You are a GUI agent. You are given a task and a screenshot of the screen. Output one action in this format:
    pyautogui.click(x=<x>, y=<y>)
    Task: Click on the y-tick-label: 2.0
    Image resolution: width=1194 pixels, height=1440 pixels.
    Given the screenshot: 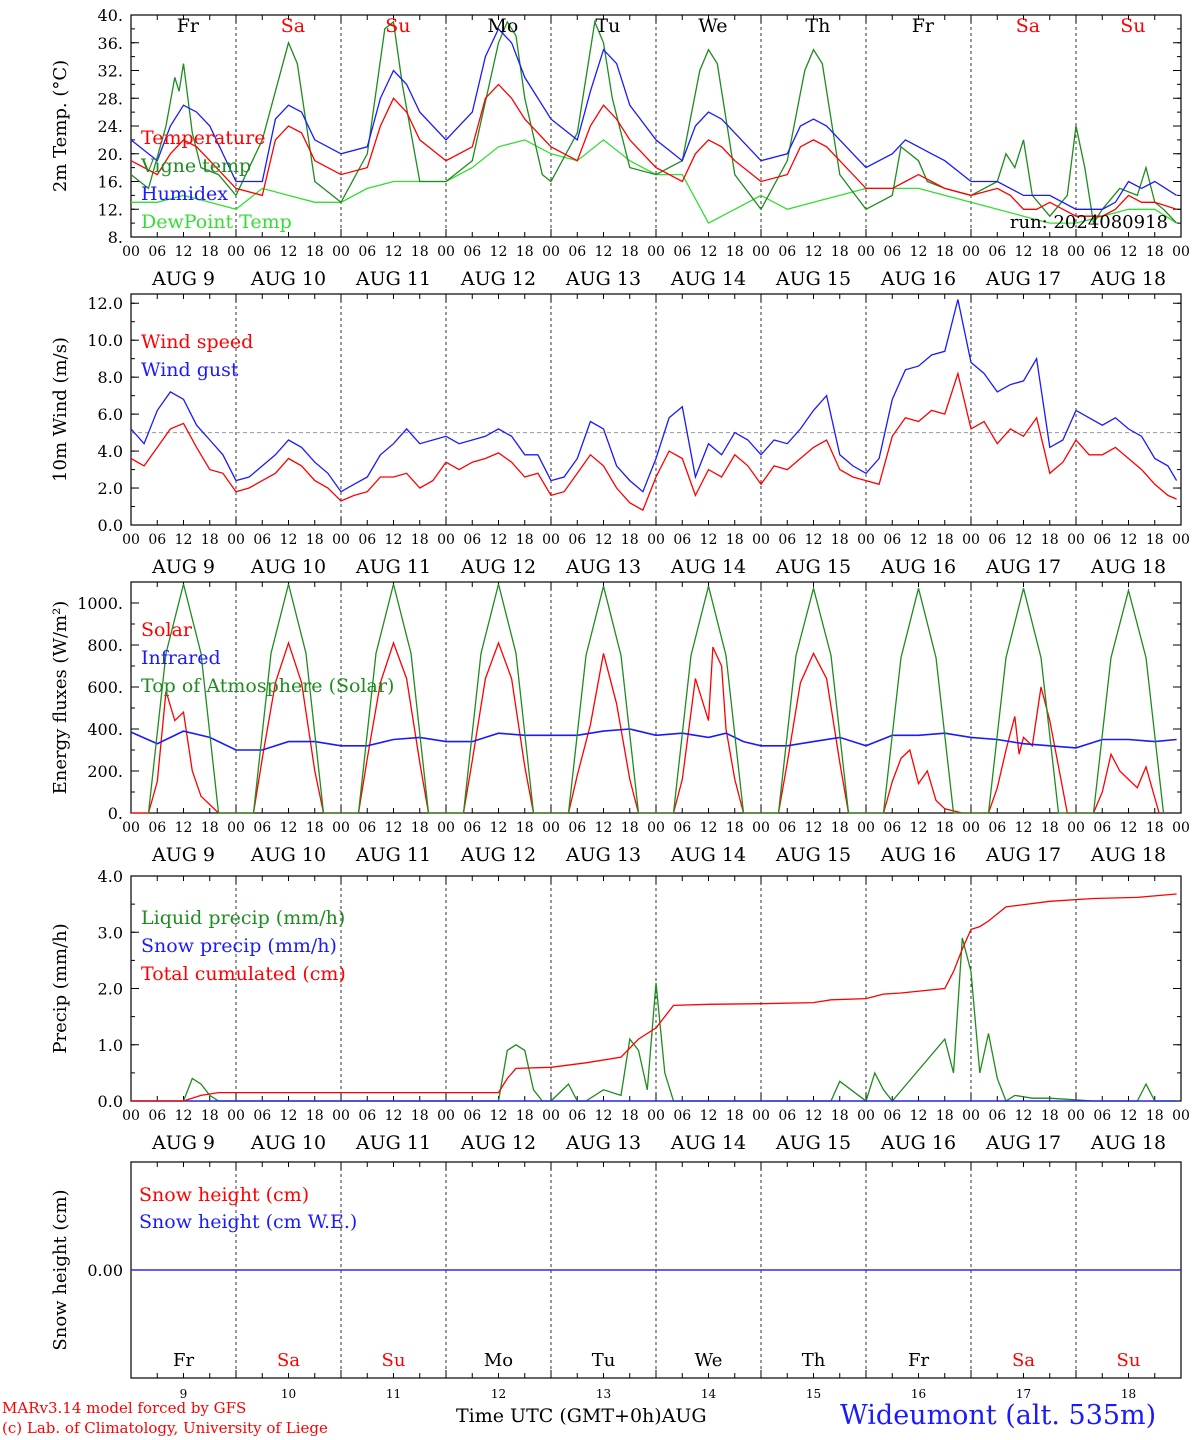 What is the action you would take?
    pyautogui.click(x=110, y=989)
    